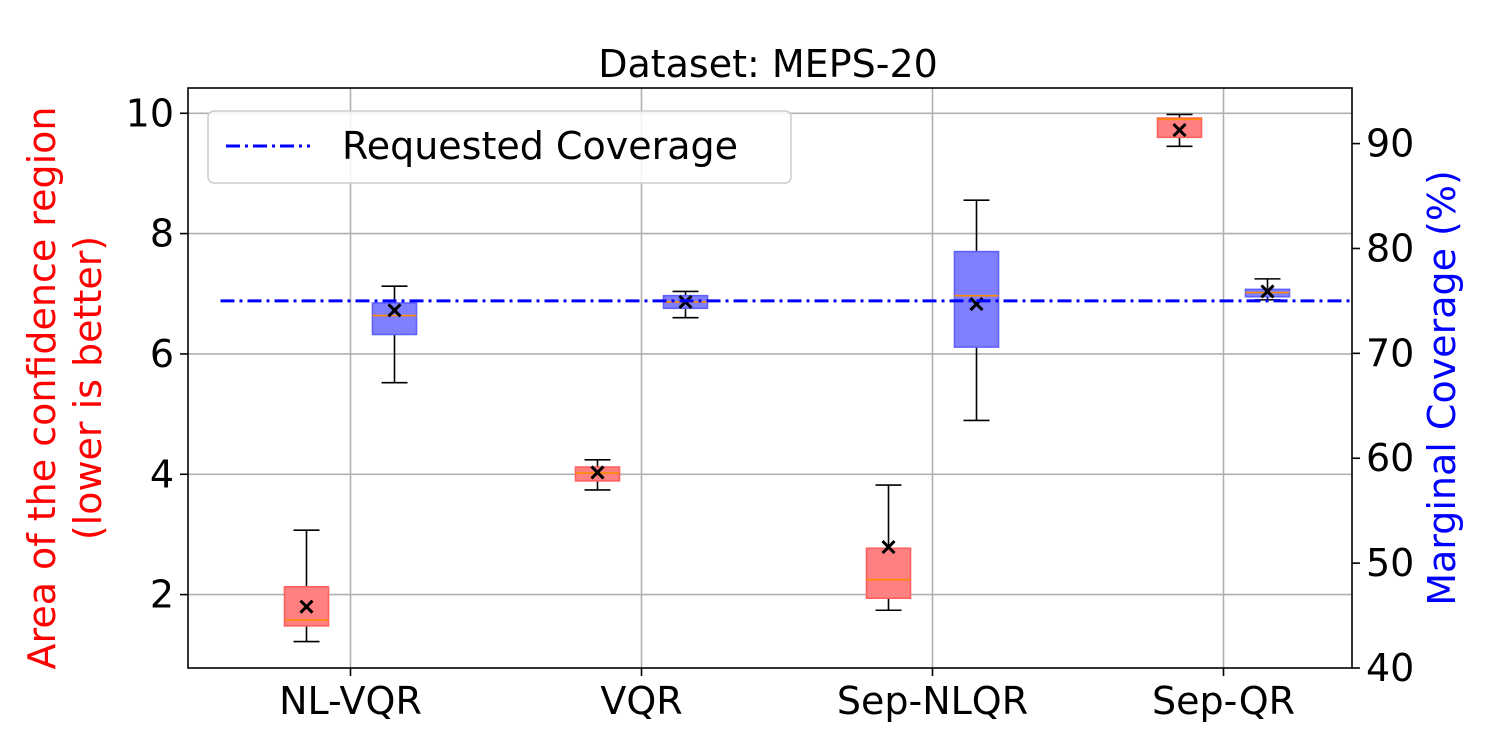 The width and height of the screenshot is (1500, 750). What do you see at coordinates (162, 474) in the screenshot?
I see `left-tick-label: 4` at bounding box center [162, 474].